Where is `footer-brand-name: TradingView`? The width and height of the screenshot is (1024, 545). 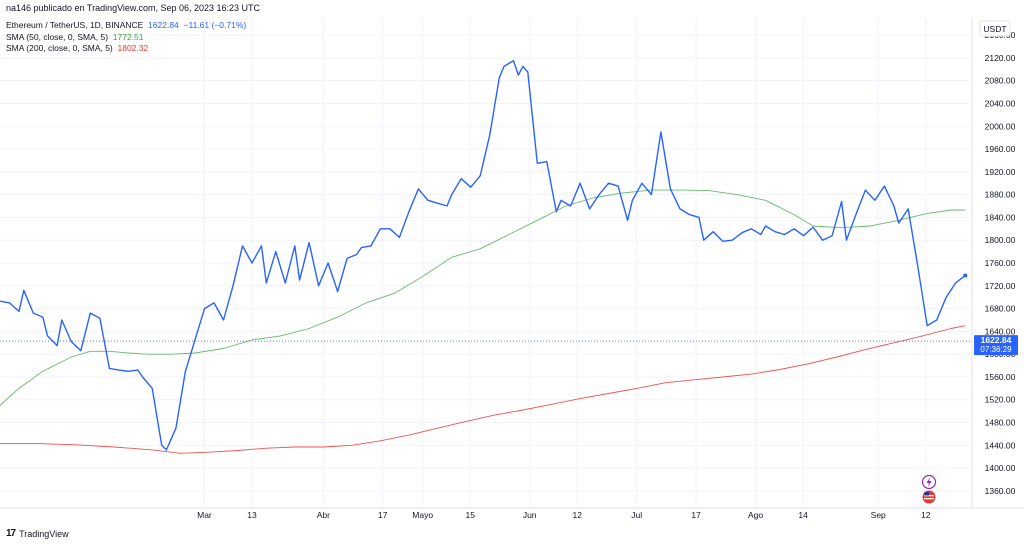
footer-brand-name: TradingView is located at coordinates (44, 533).